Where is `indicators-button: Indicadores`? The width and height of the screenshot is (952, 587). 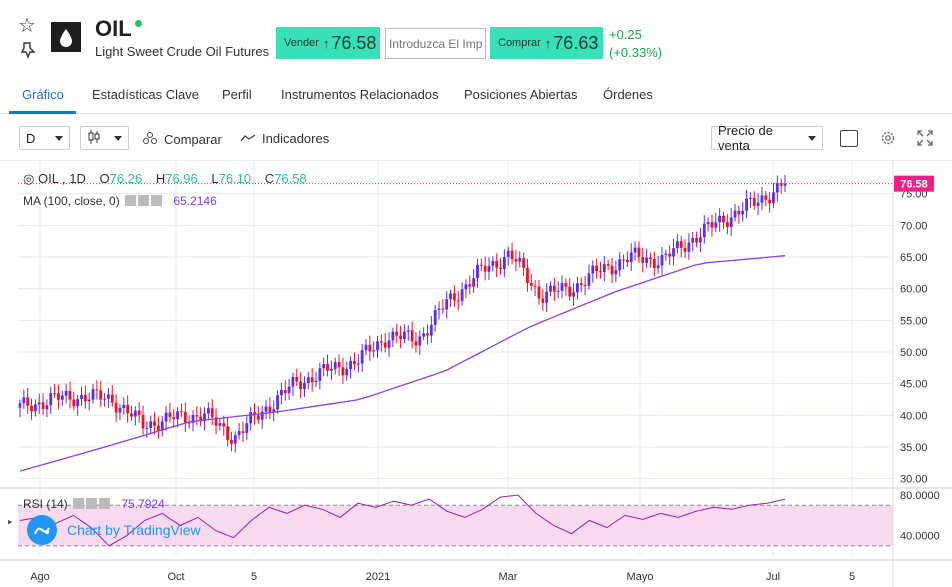 indicators-button: Indicadores is located at coordinates (284, 138).